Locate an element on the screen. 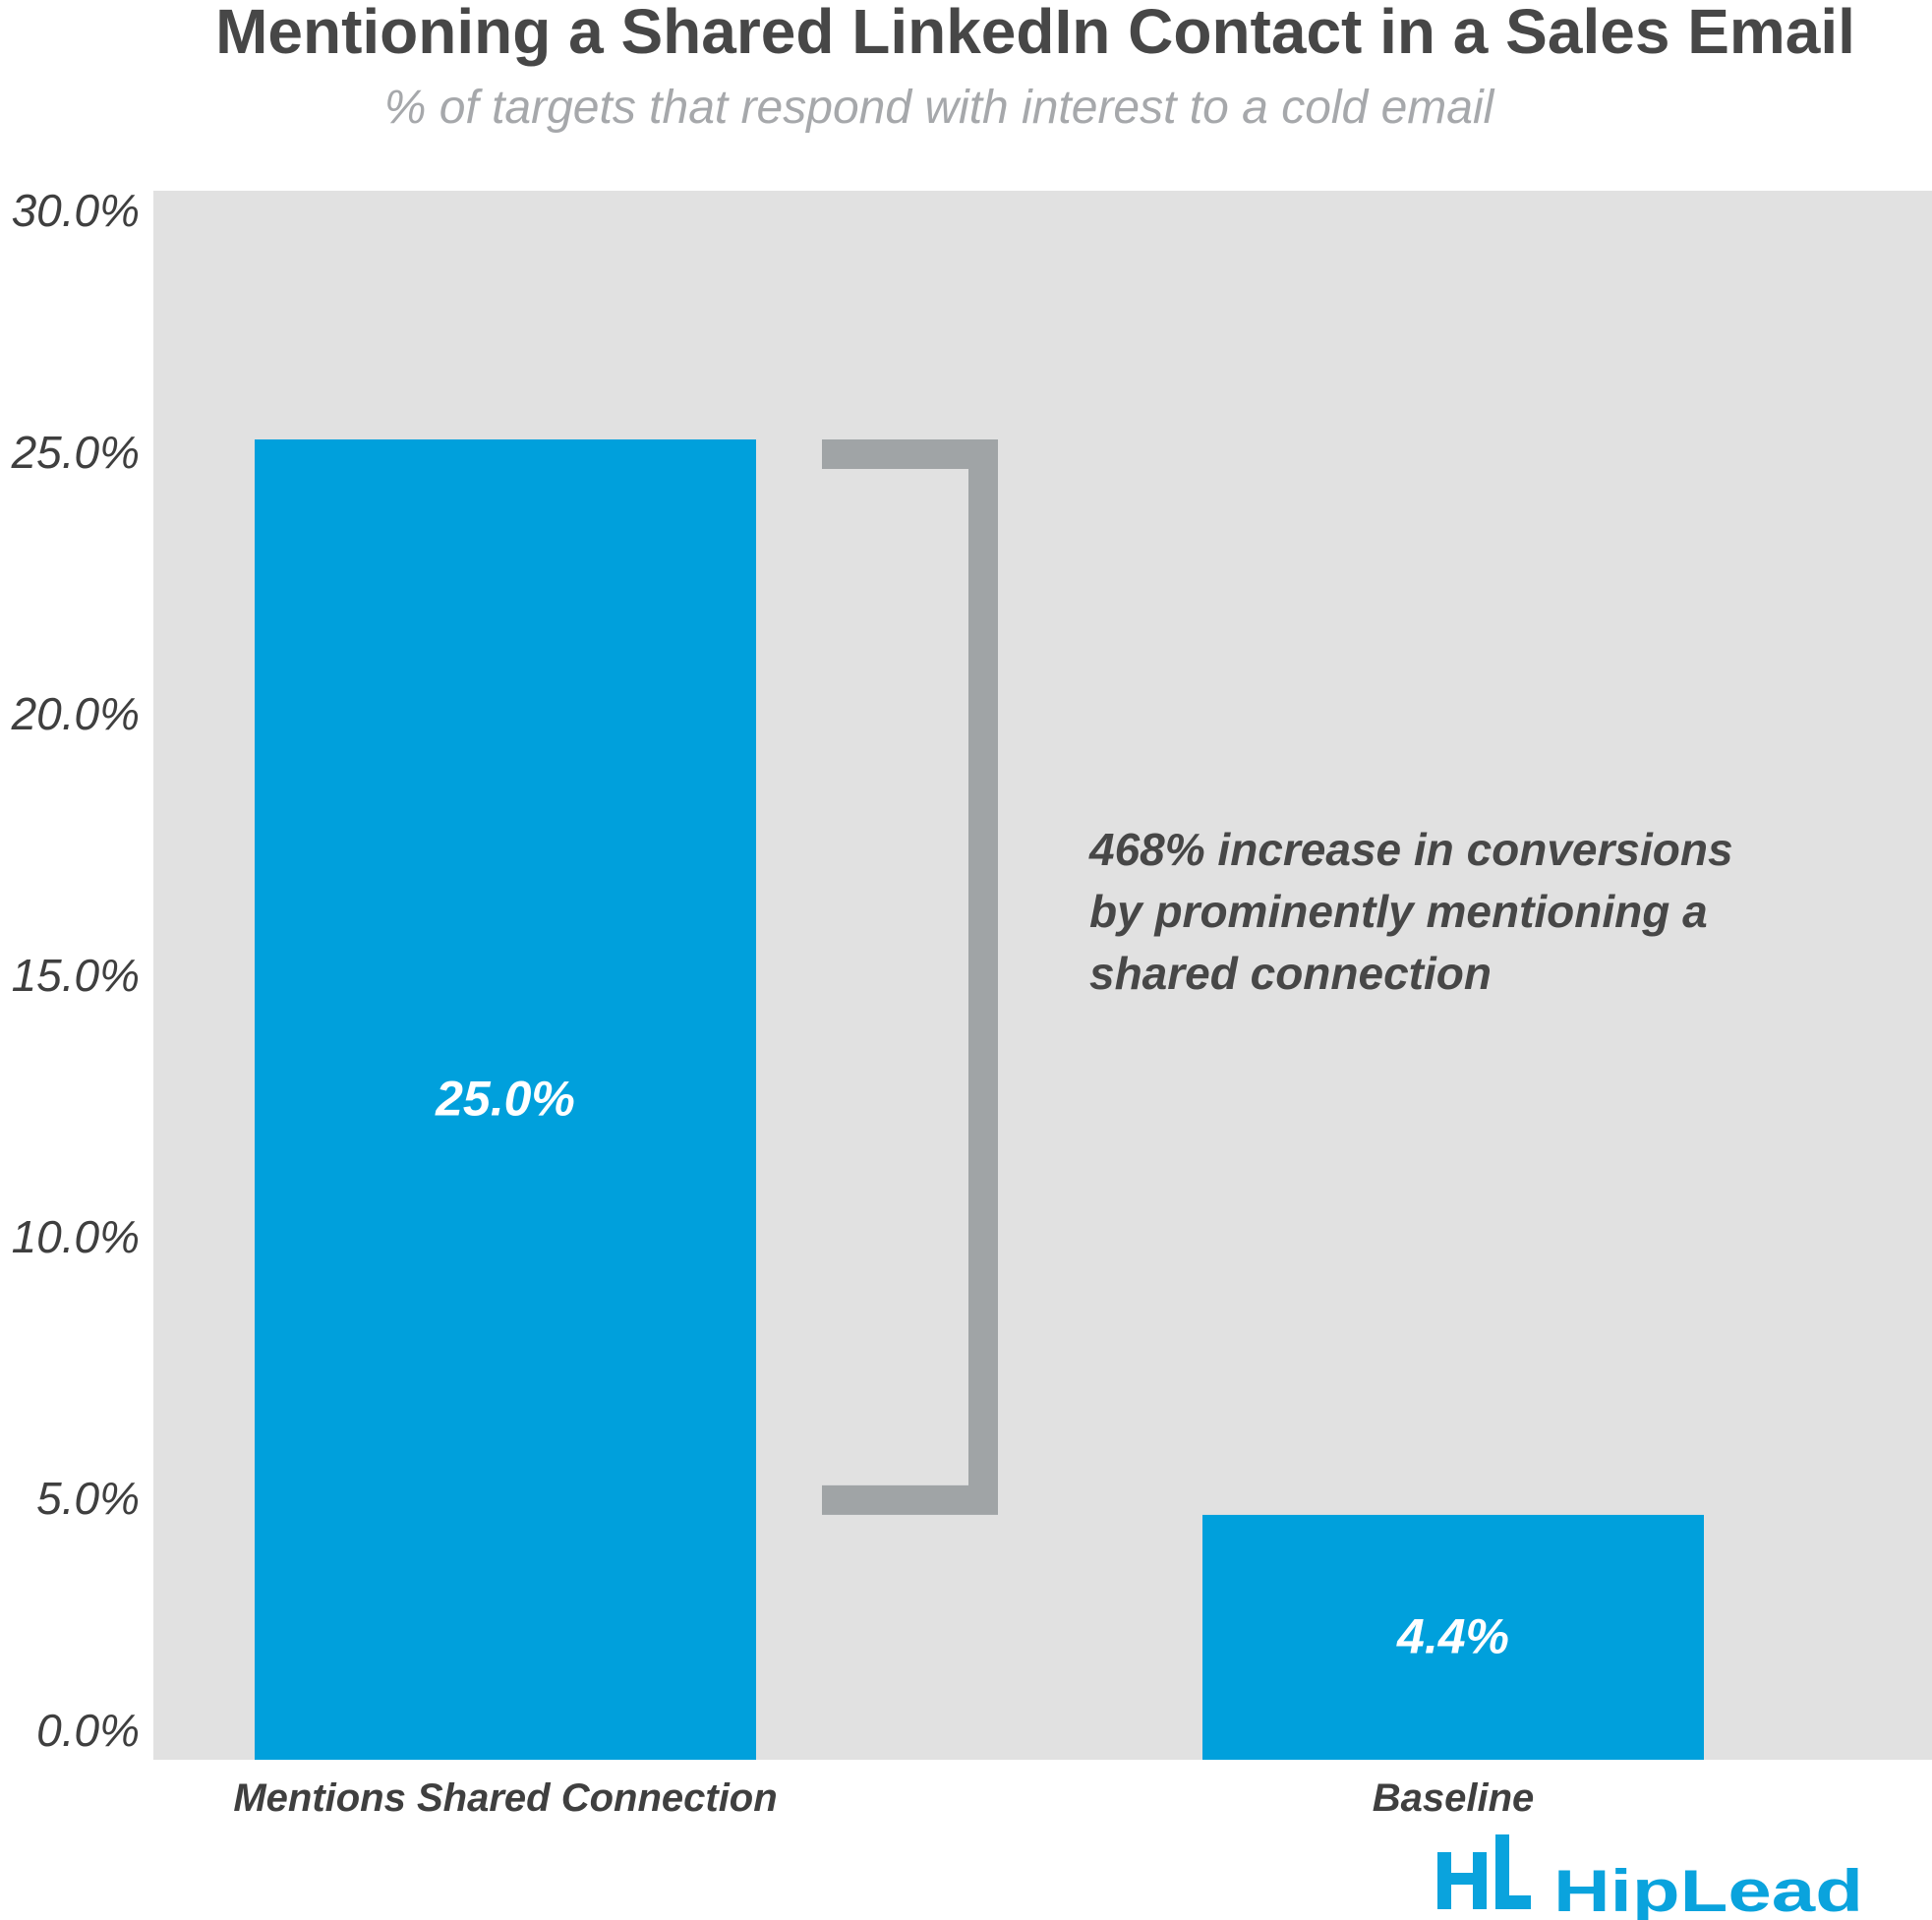 This screenshot has height=1920, width=1932. y-tick-label: 25.0% is located at coordinates (75, 452).